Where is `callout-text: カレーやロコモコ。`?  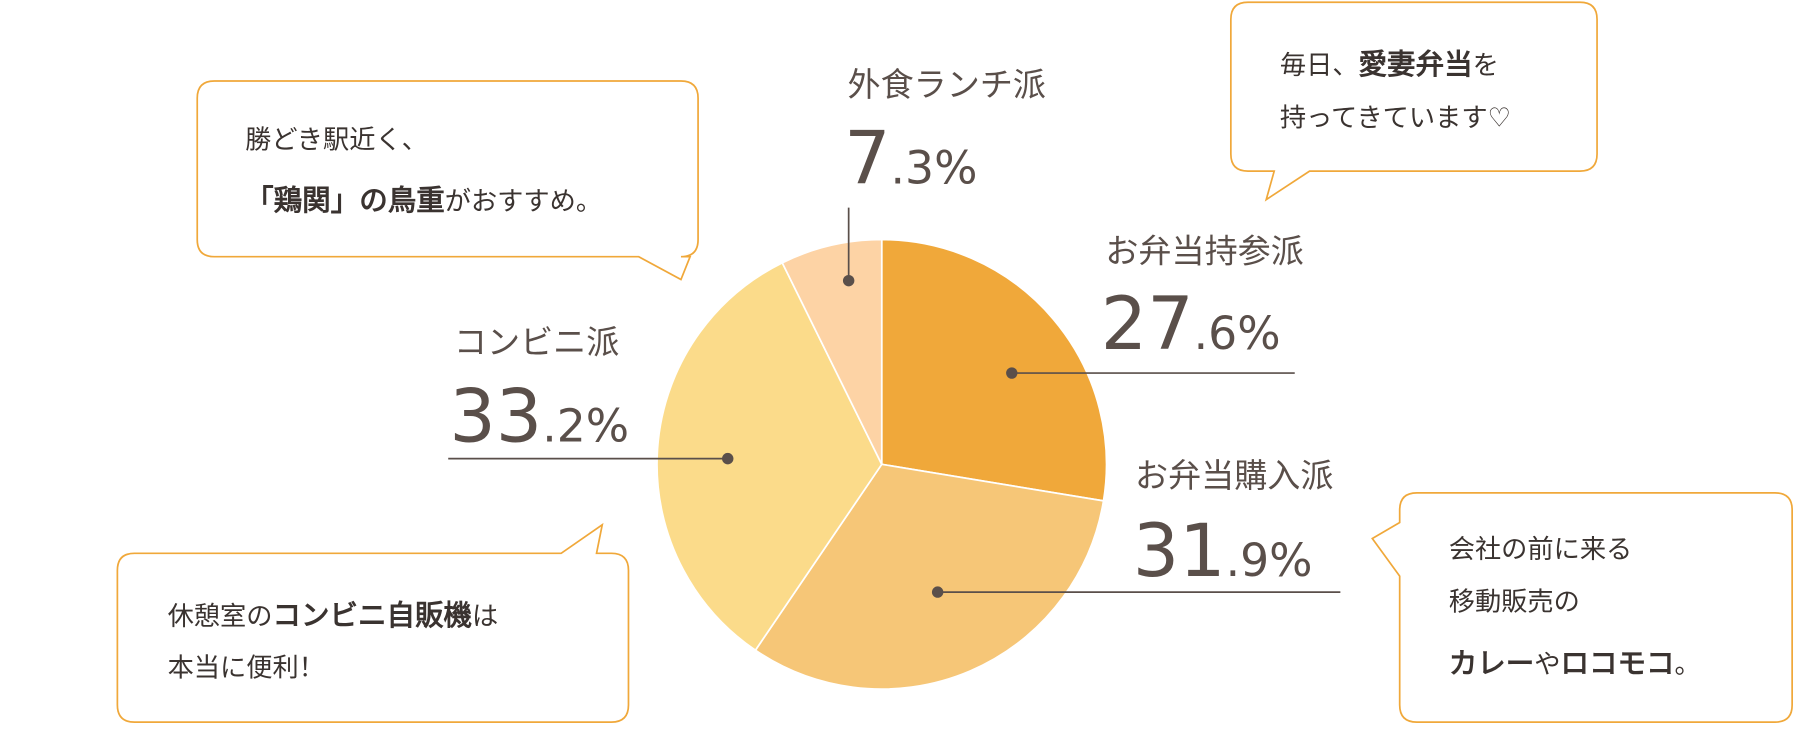
callout-text: カレーやロコモコ。 is located at coordinates (1575, 663).